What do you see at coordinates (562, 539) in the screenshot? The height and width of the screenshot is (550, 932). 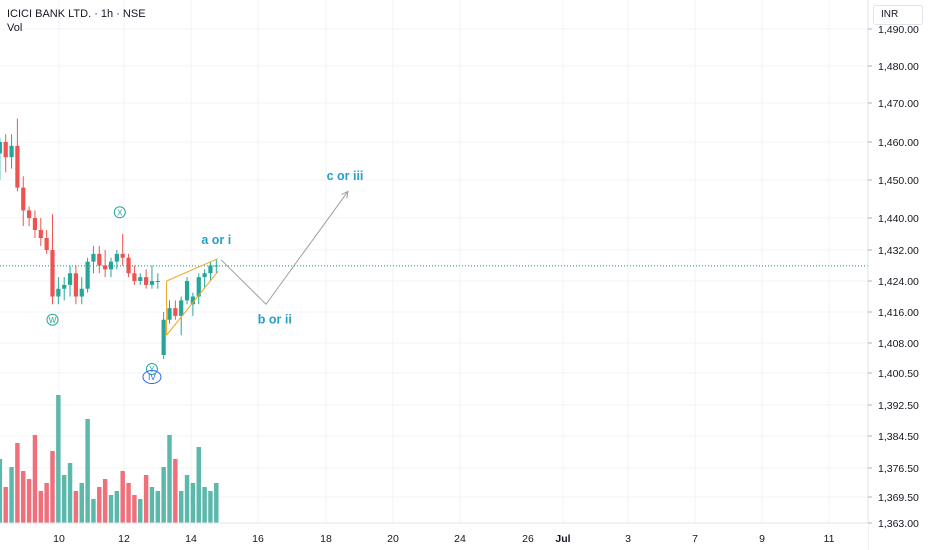 I see `time-tick-label: Jul` at bounding box center [562, 539].